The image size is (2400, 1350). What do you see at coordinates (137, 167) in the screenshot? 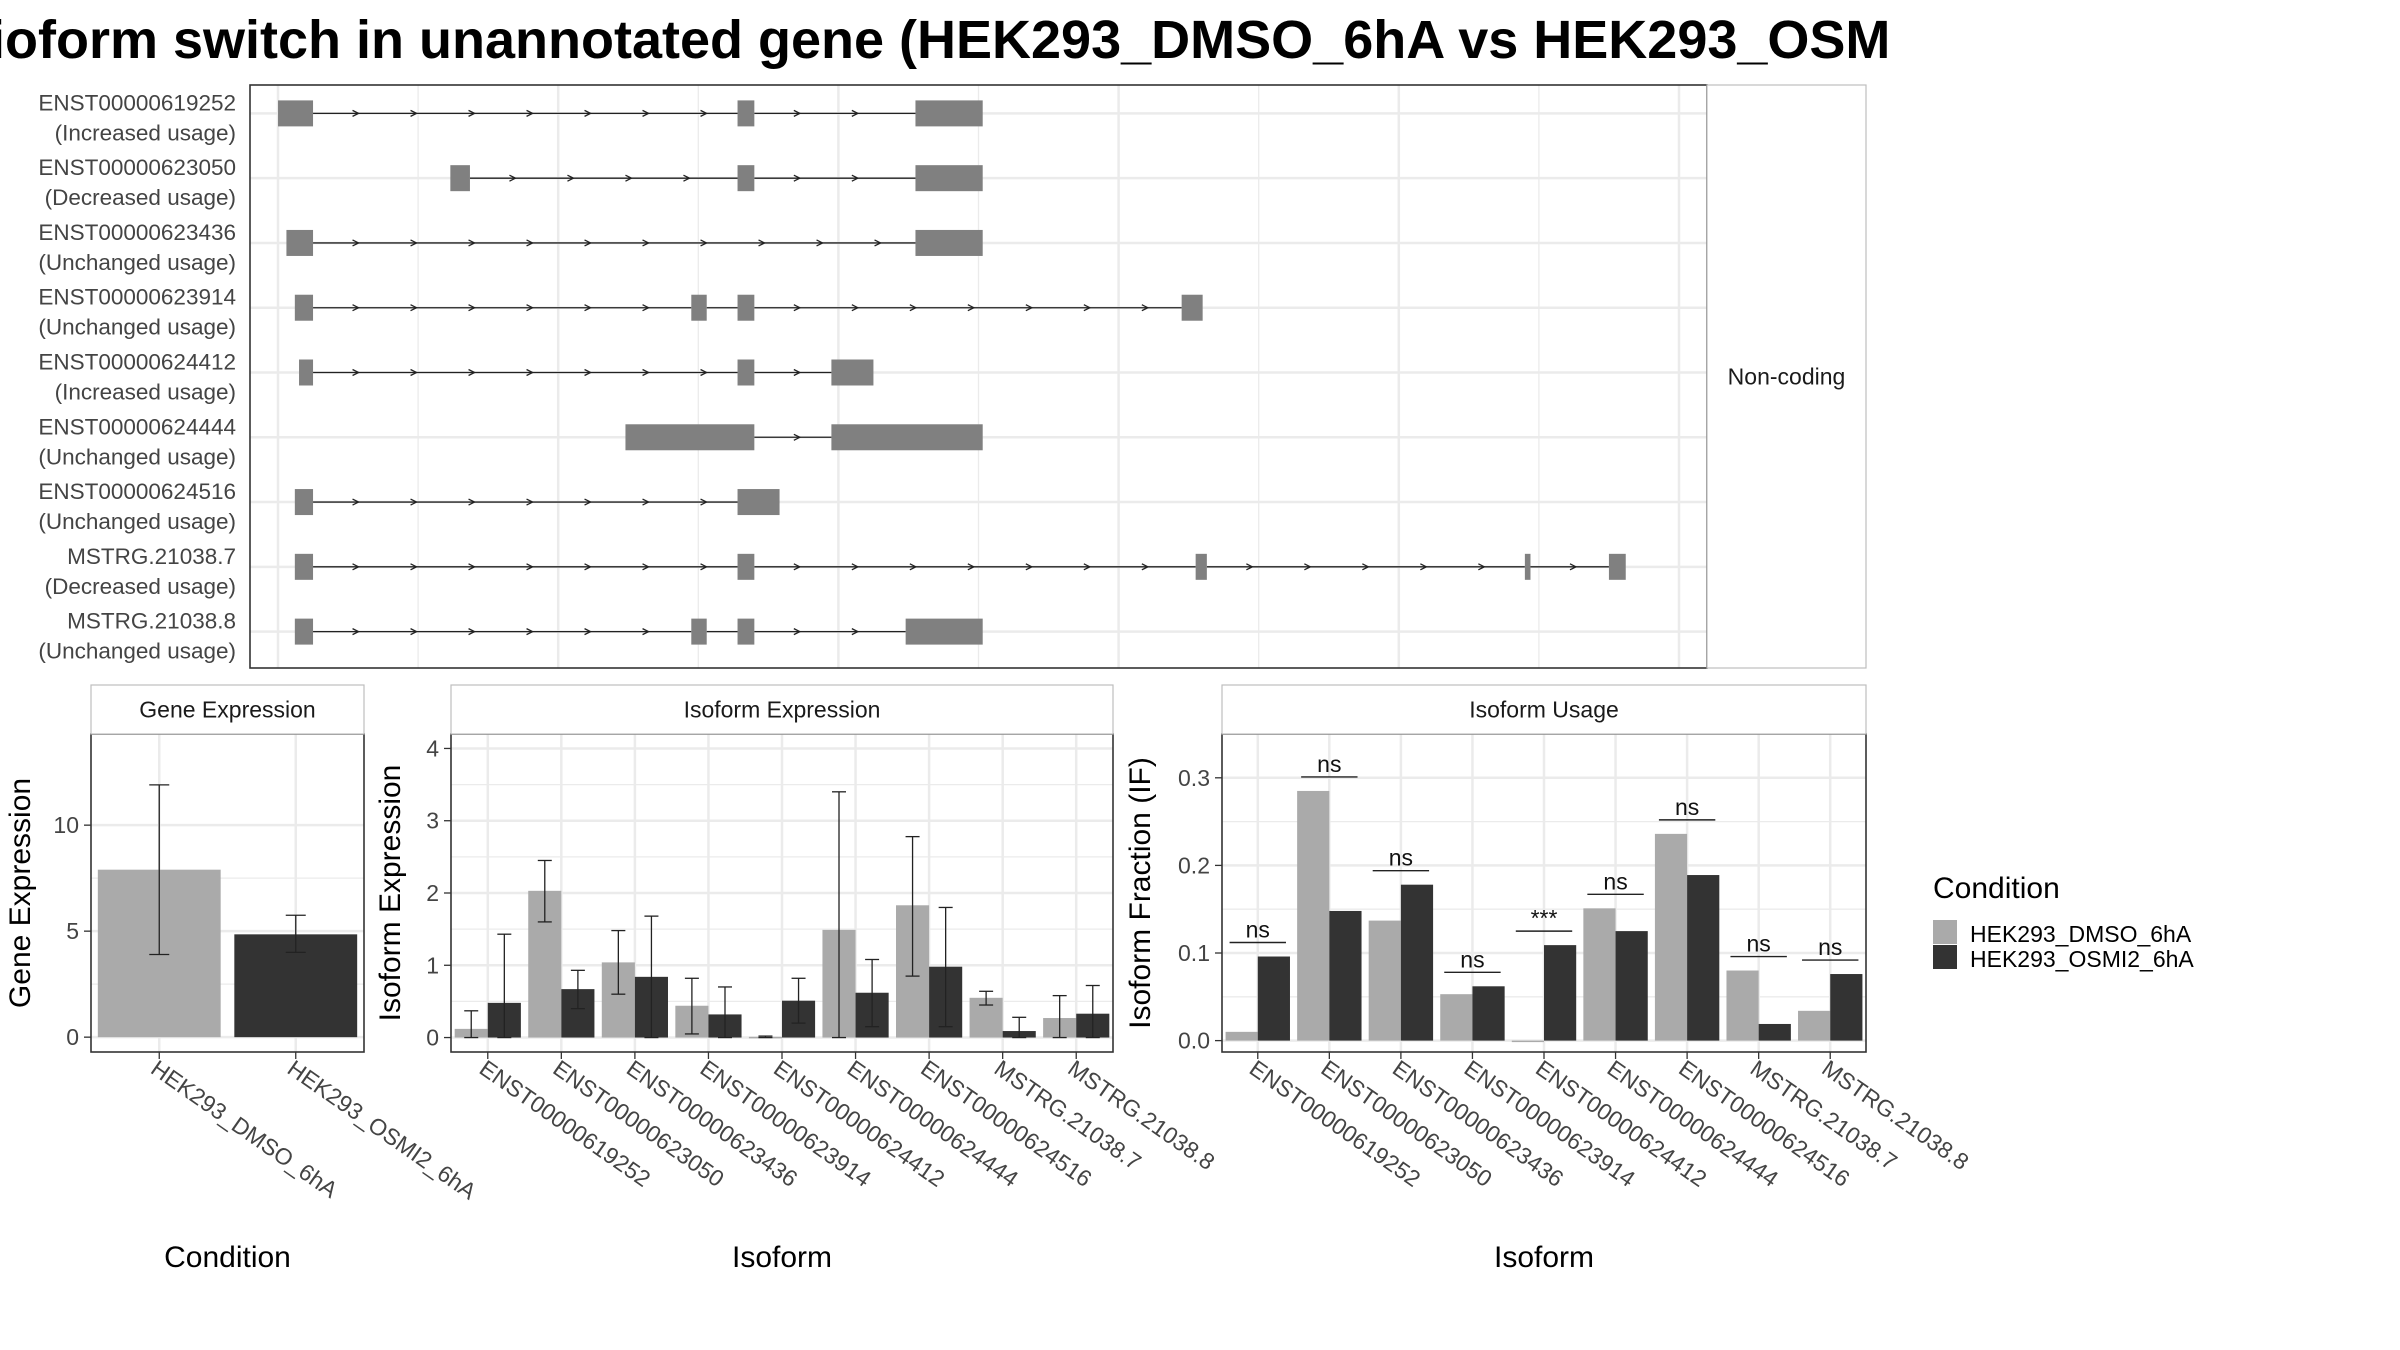
I see `track-label: ENST00000623050` at bounding box center [137, 167].